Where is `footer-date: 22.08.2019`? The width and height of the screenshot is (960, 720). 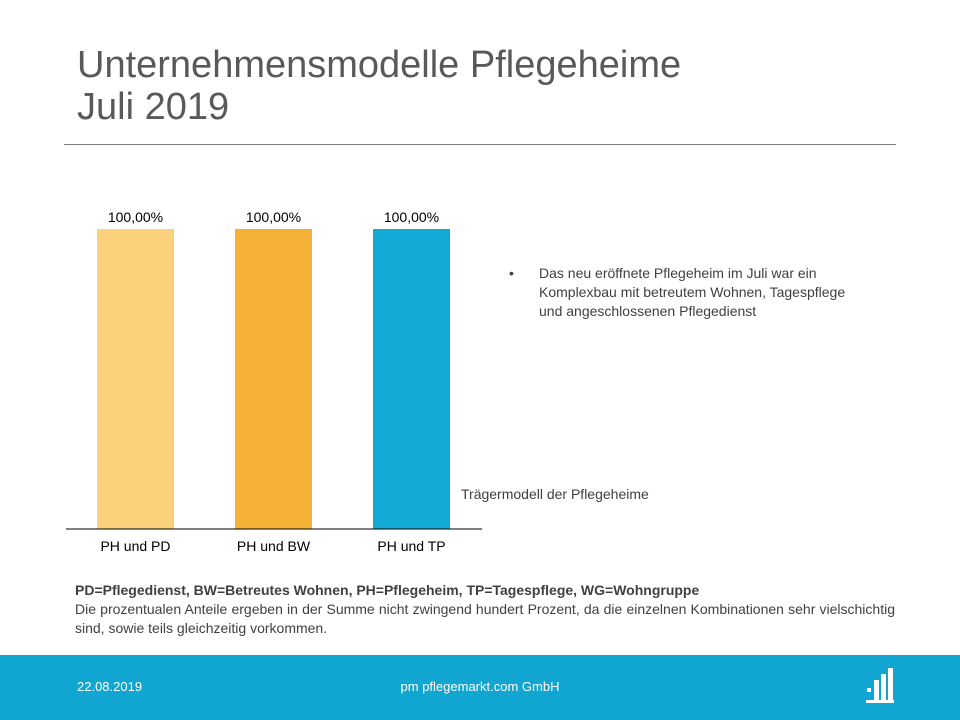
footer-date: 22.08.2019 is located at coordinates (110, 686).